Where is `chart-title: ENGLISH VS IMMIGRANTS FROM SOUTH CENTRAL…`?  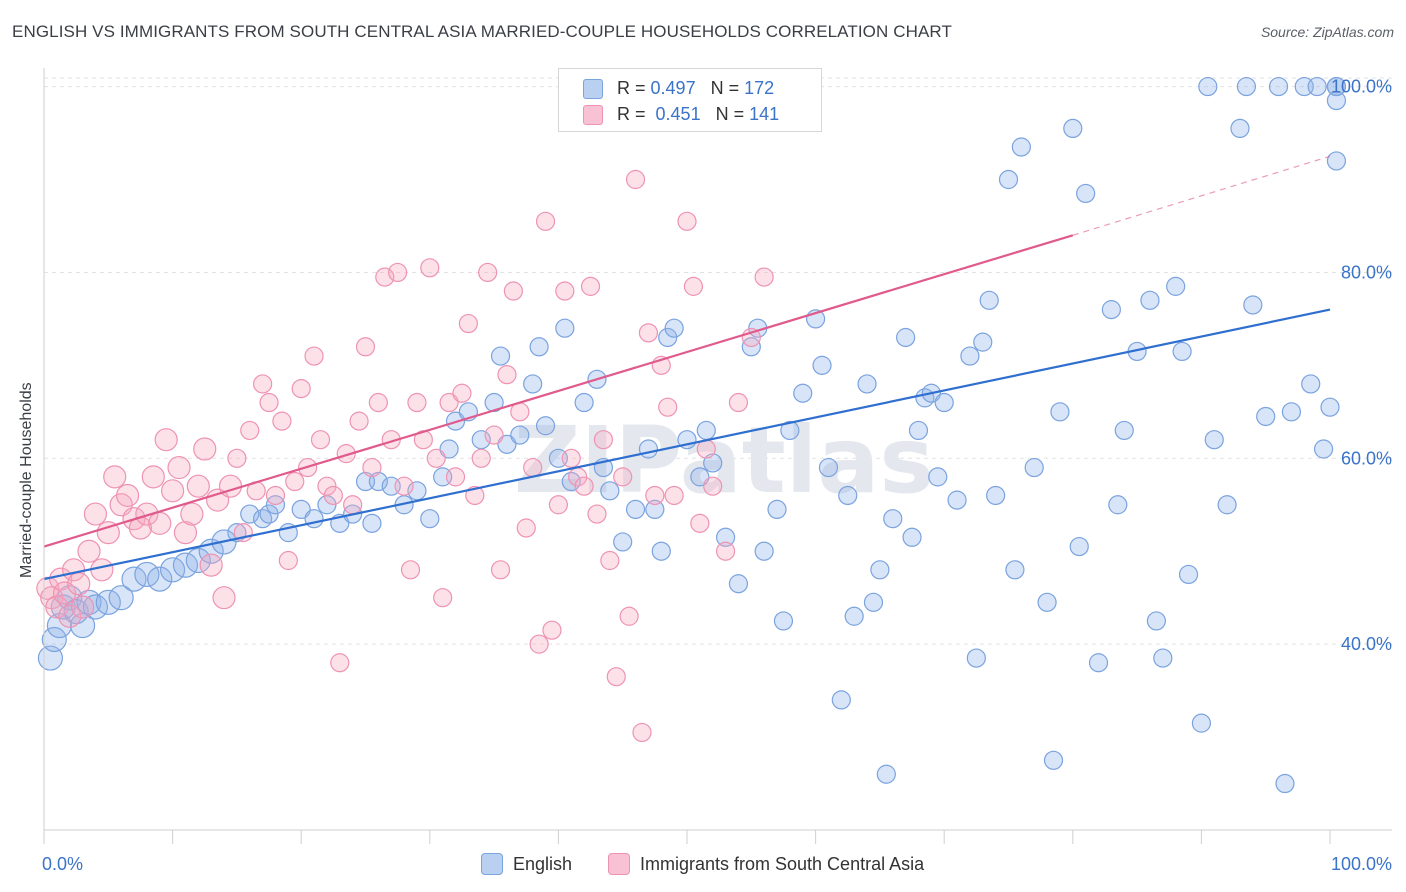
chart-title: ENGLISH VS IMMIGRANTS FROM SOUTH CENTRAL… is located at coordinates (482, 31).